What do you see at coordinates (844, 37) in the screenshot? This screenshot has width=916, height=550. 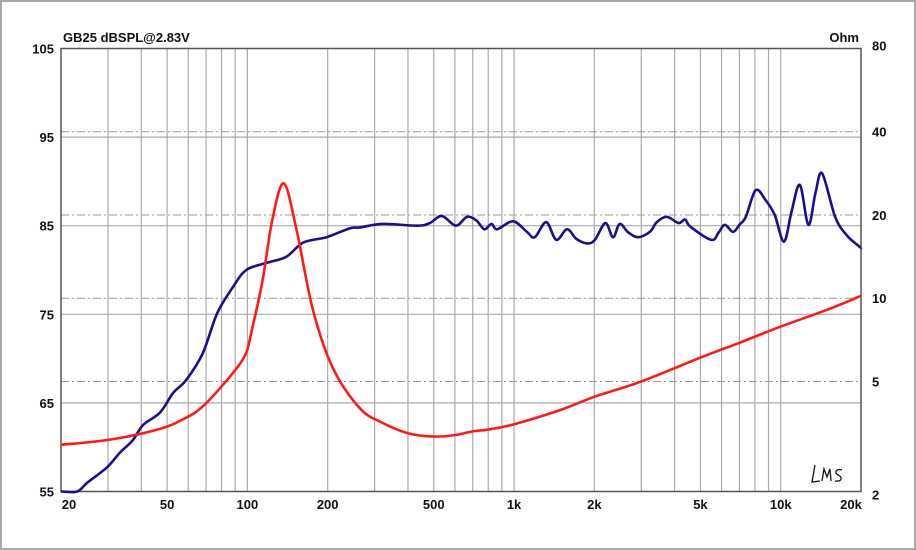 I see `right-axis-unit-label: Ohm` at bounding box center [844, 37].